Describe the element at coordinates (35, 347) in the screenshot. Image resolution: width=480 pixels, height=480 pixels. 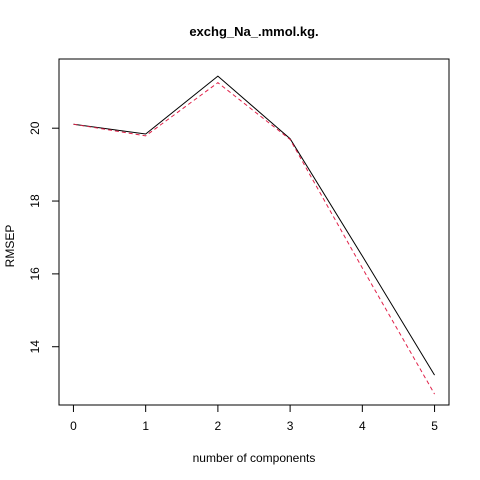
I see `y-tick-label: 14` at that location.